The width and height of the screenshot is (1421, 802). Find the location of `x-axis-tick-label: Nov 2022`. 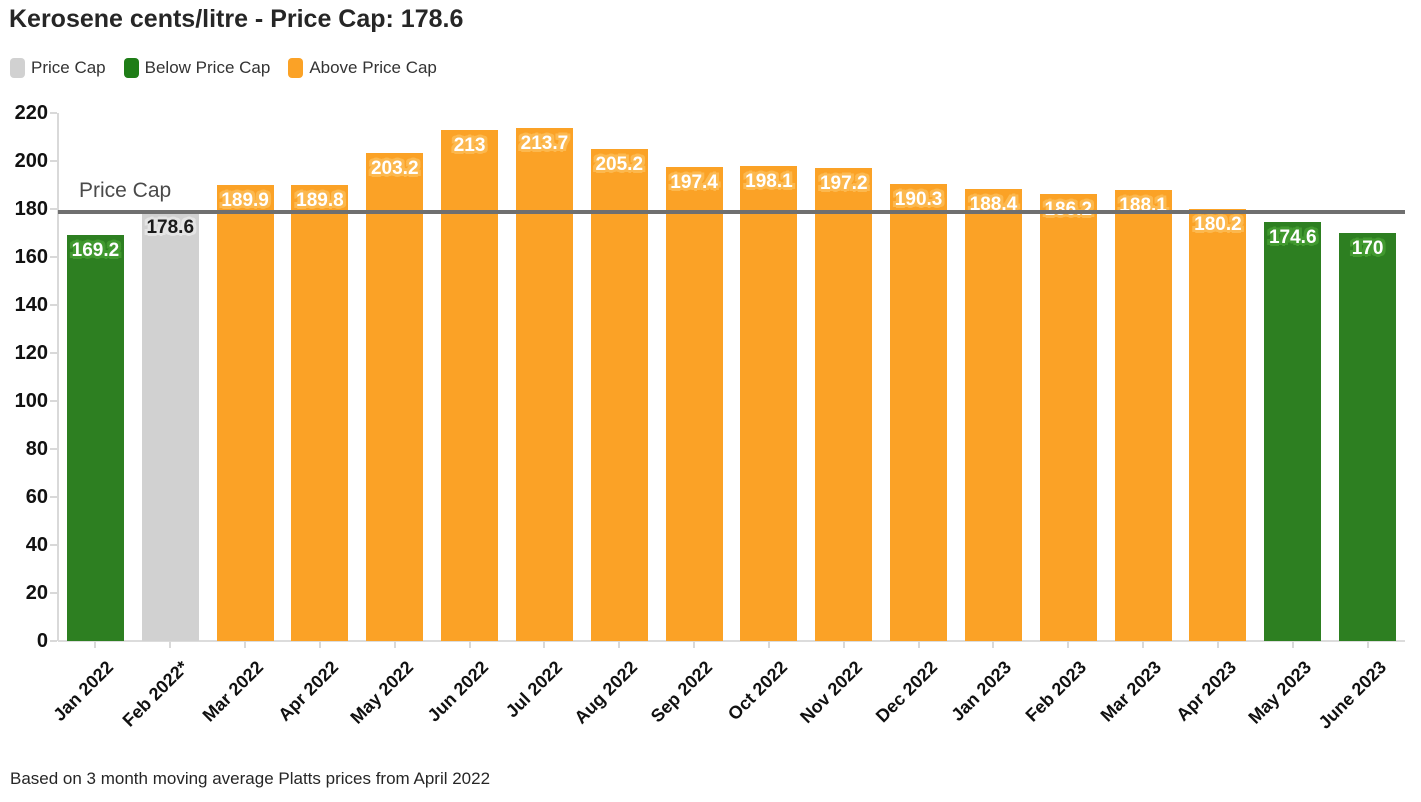

x-axis-tick-label: Nov 2022 is located at coordinates (830, 692).